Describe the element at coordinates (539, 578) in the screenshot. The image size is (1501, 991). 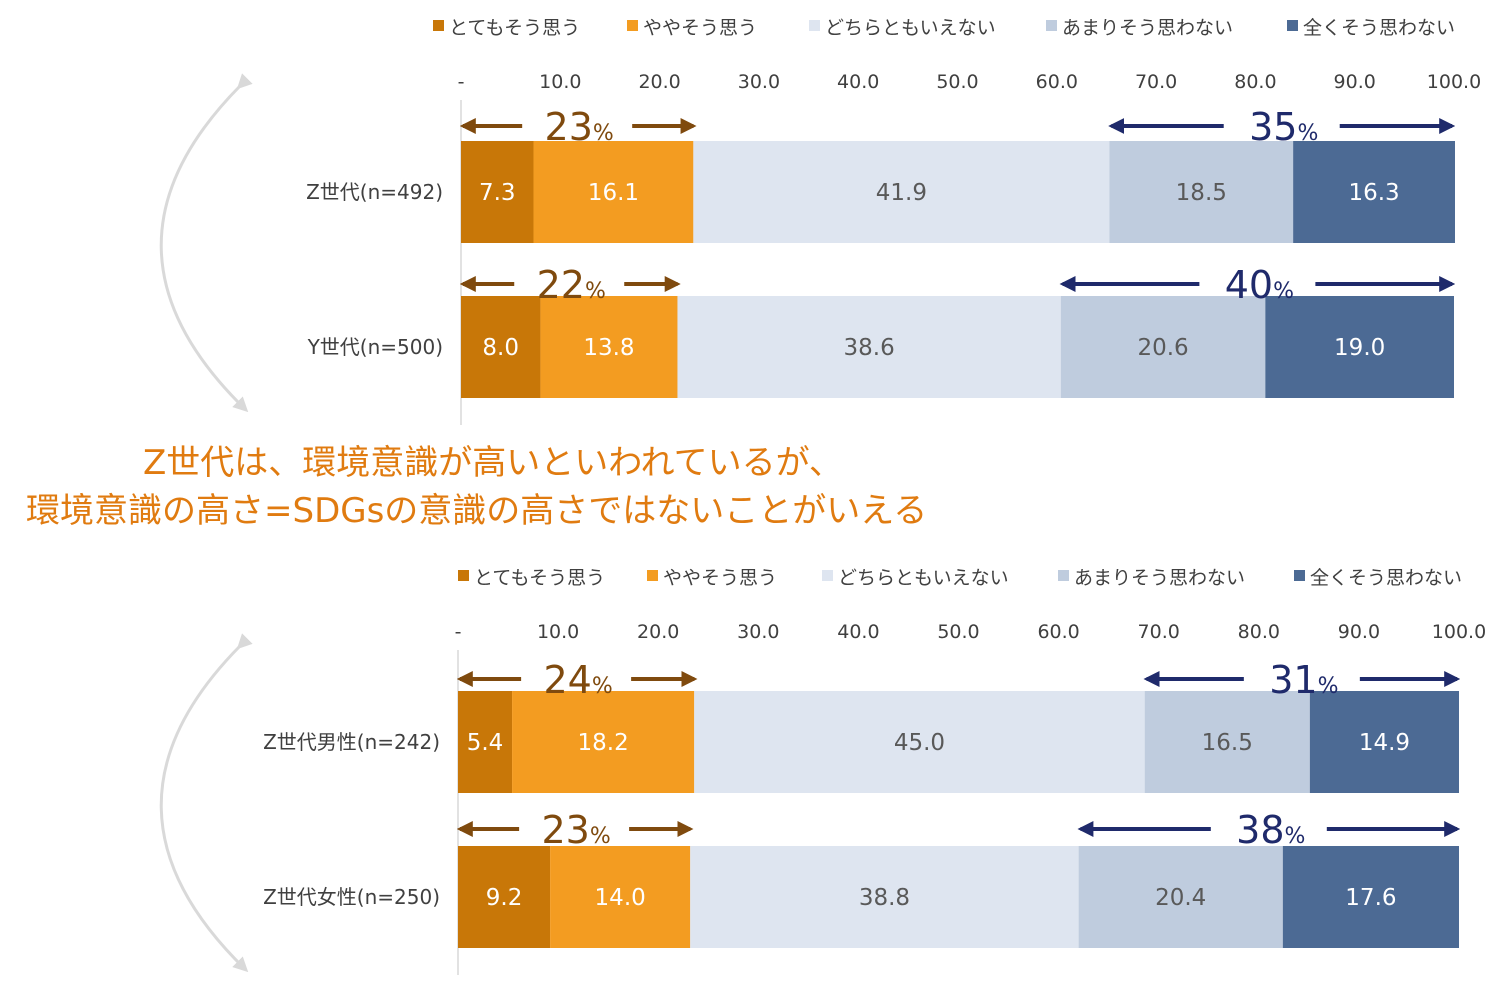
I see `legend-label: とてもそう思う` at that location.